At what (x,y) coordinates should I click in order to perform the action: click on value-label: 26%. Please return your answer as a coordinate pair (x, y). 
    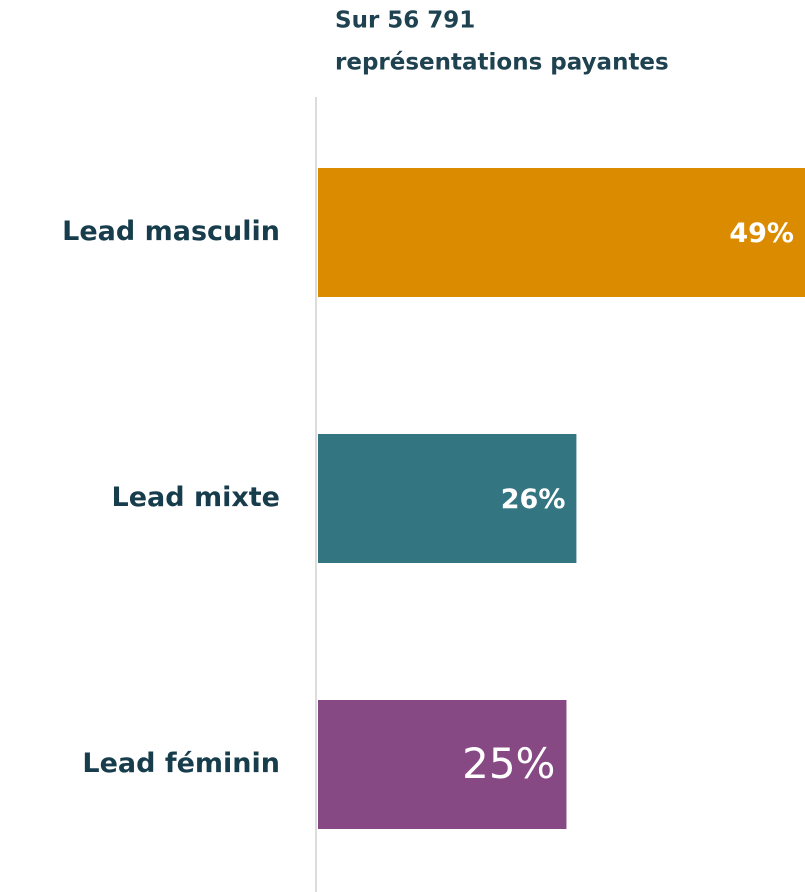
    Looking at the image, I should click on (533, 499).